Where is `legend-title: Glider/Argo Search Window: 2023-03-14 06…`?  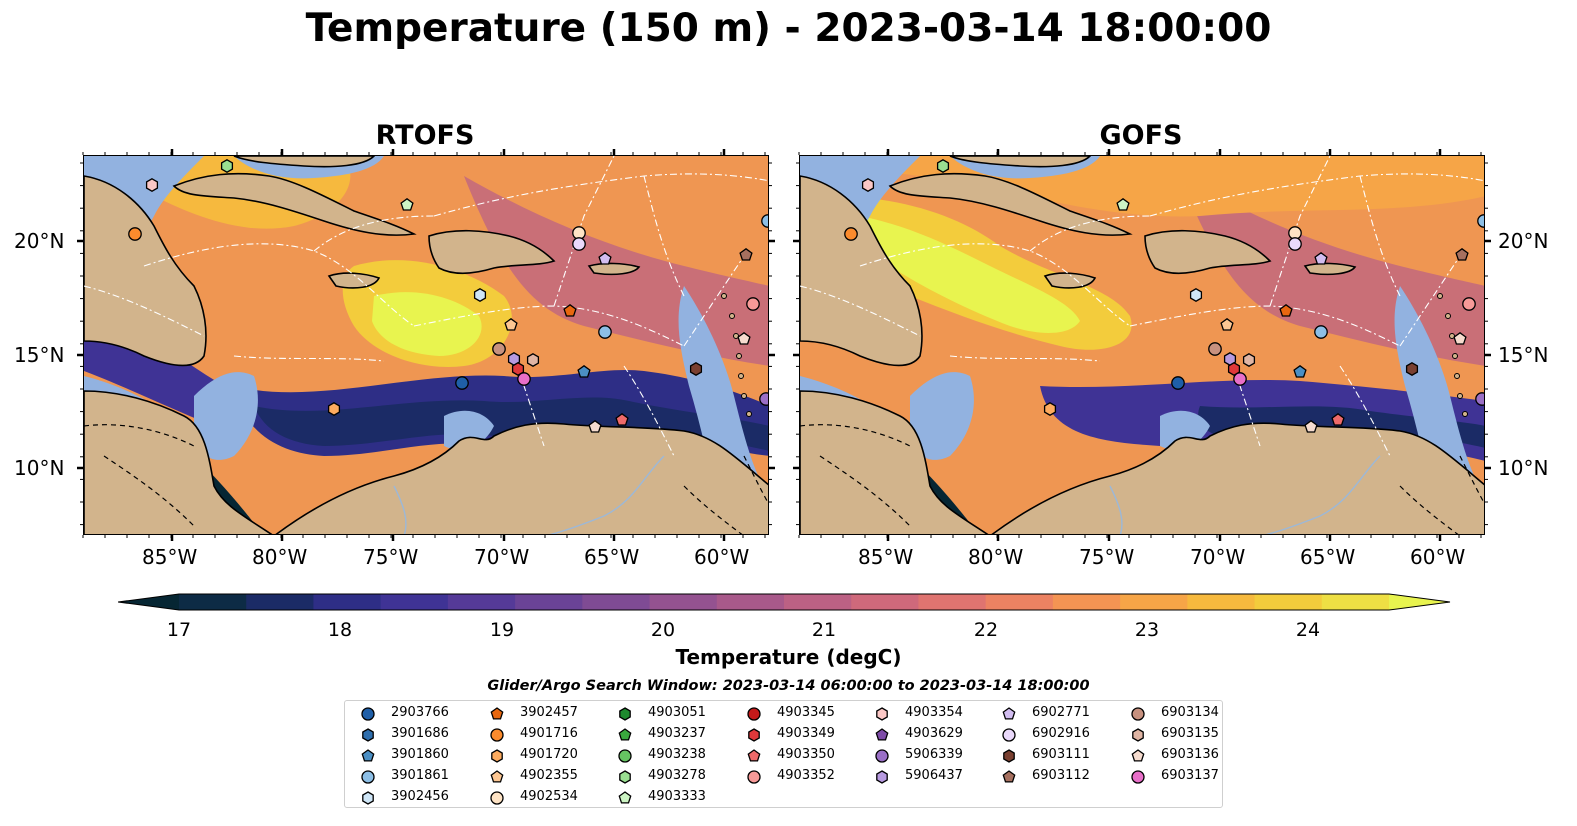 legend-title: Glider/Argo Search Window: 2023-03-14 06… is located at coordinates (788, 686).